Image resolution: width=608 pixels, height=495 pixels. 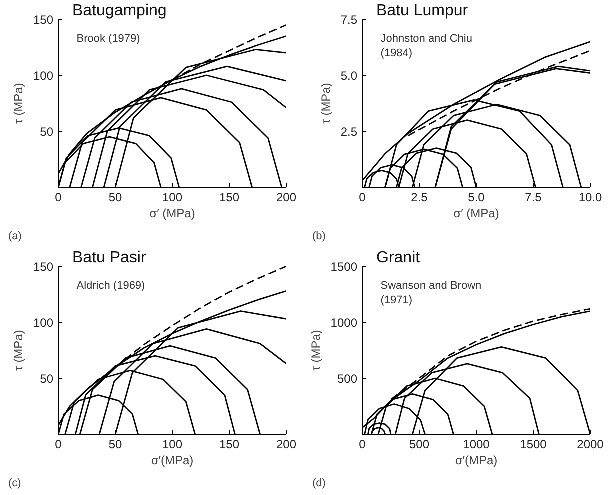 What do you see at coordinates (398, 258) in the screenshot?
I see `chart-title: Granit` at bounding box center [398, 258].